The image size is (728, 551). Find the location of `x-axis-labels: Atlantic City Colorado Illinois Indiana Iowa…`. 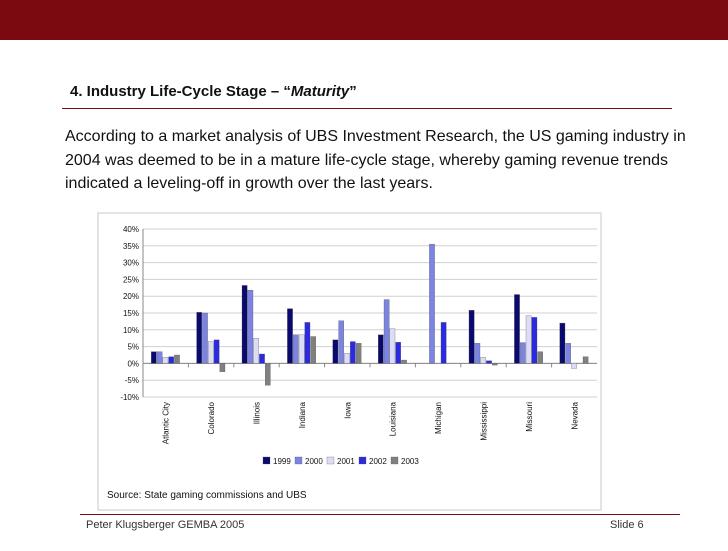

x-axis-labels: Atlantic City Colorado Illinois Indiana Iowa… is located at coordinates (360, 403).